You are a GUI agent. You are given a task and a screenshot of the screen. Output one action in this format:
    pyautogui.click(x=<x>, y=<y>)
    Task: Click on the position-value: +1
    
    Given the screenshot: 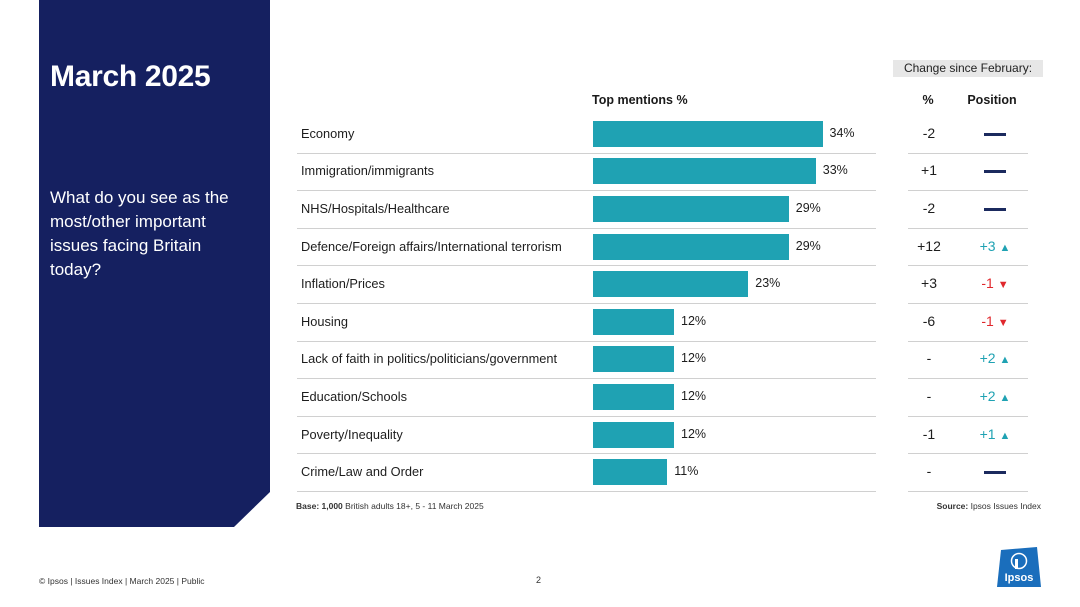 What is the action you would take?
    pyautogui.click(x=987, y=433)
    